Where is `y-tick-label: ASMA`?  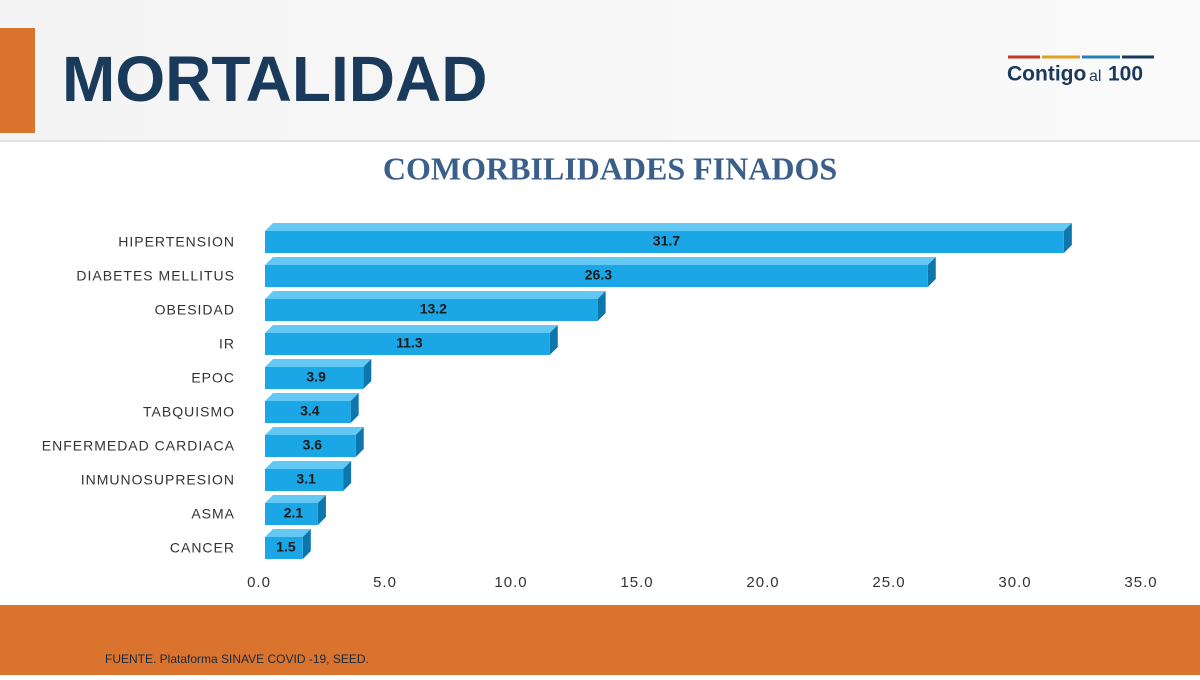
y-tick-label: ASMA is located at coordinates (213, 514).